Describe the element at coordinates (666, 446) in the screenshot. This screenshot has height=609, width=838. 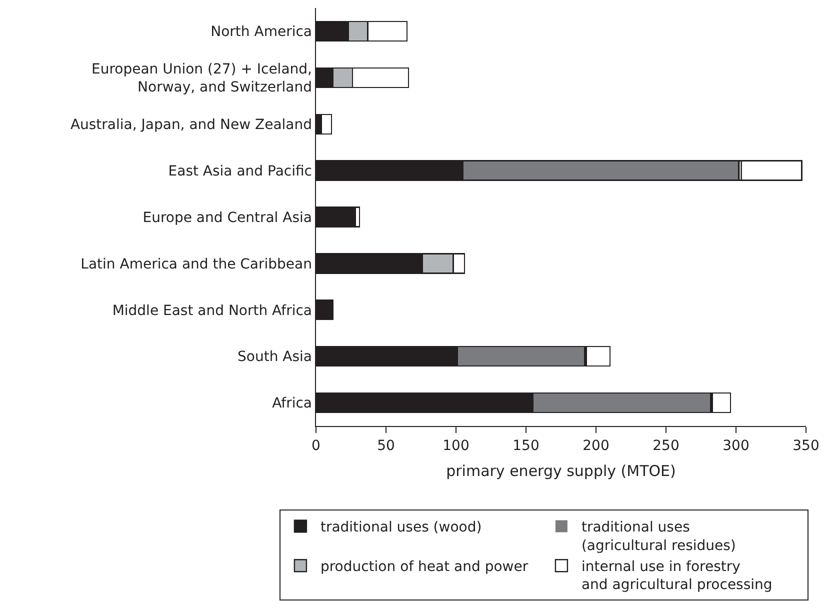
I see `x-tick-label: 250` at that location.